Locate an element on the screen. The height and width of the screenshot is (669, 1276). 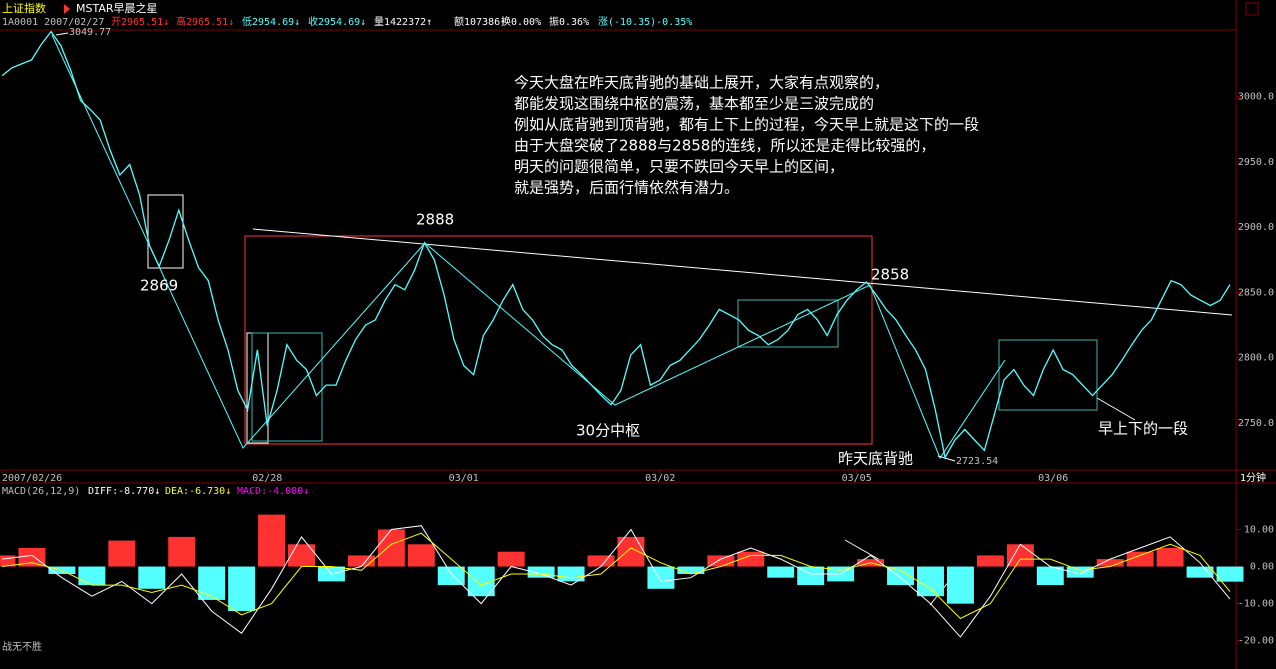
annotation: 30分中枢 is located at coordinates (608, 431).